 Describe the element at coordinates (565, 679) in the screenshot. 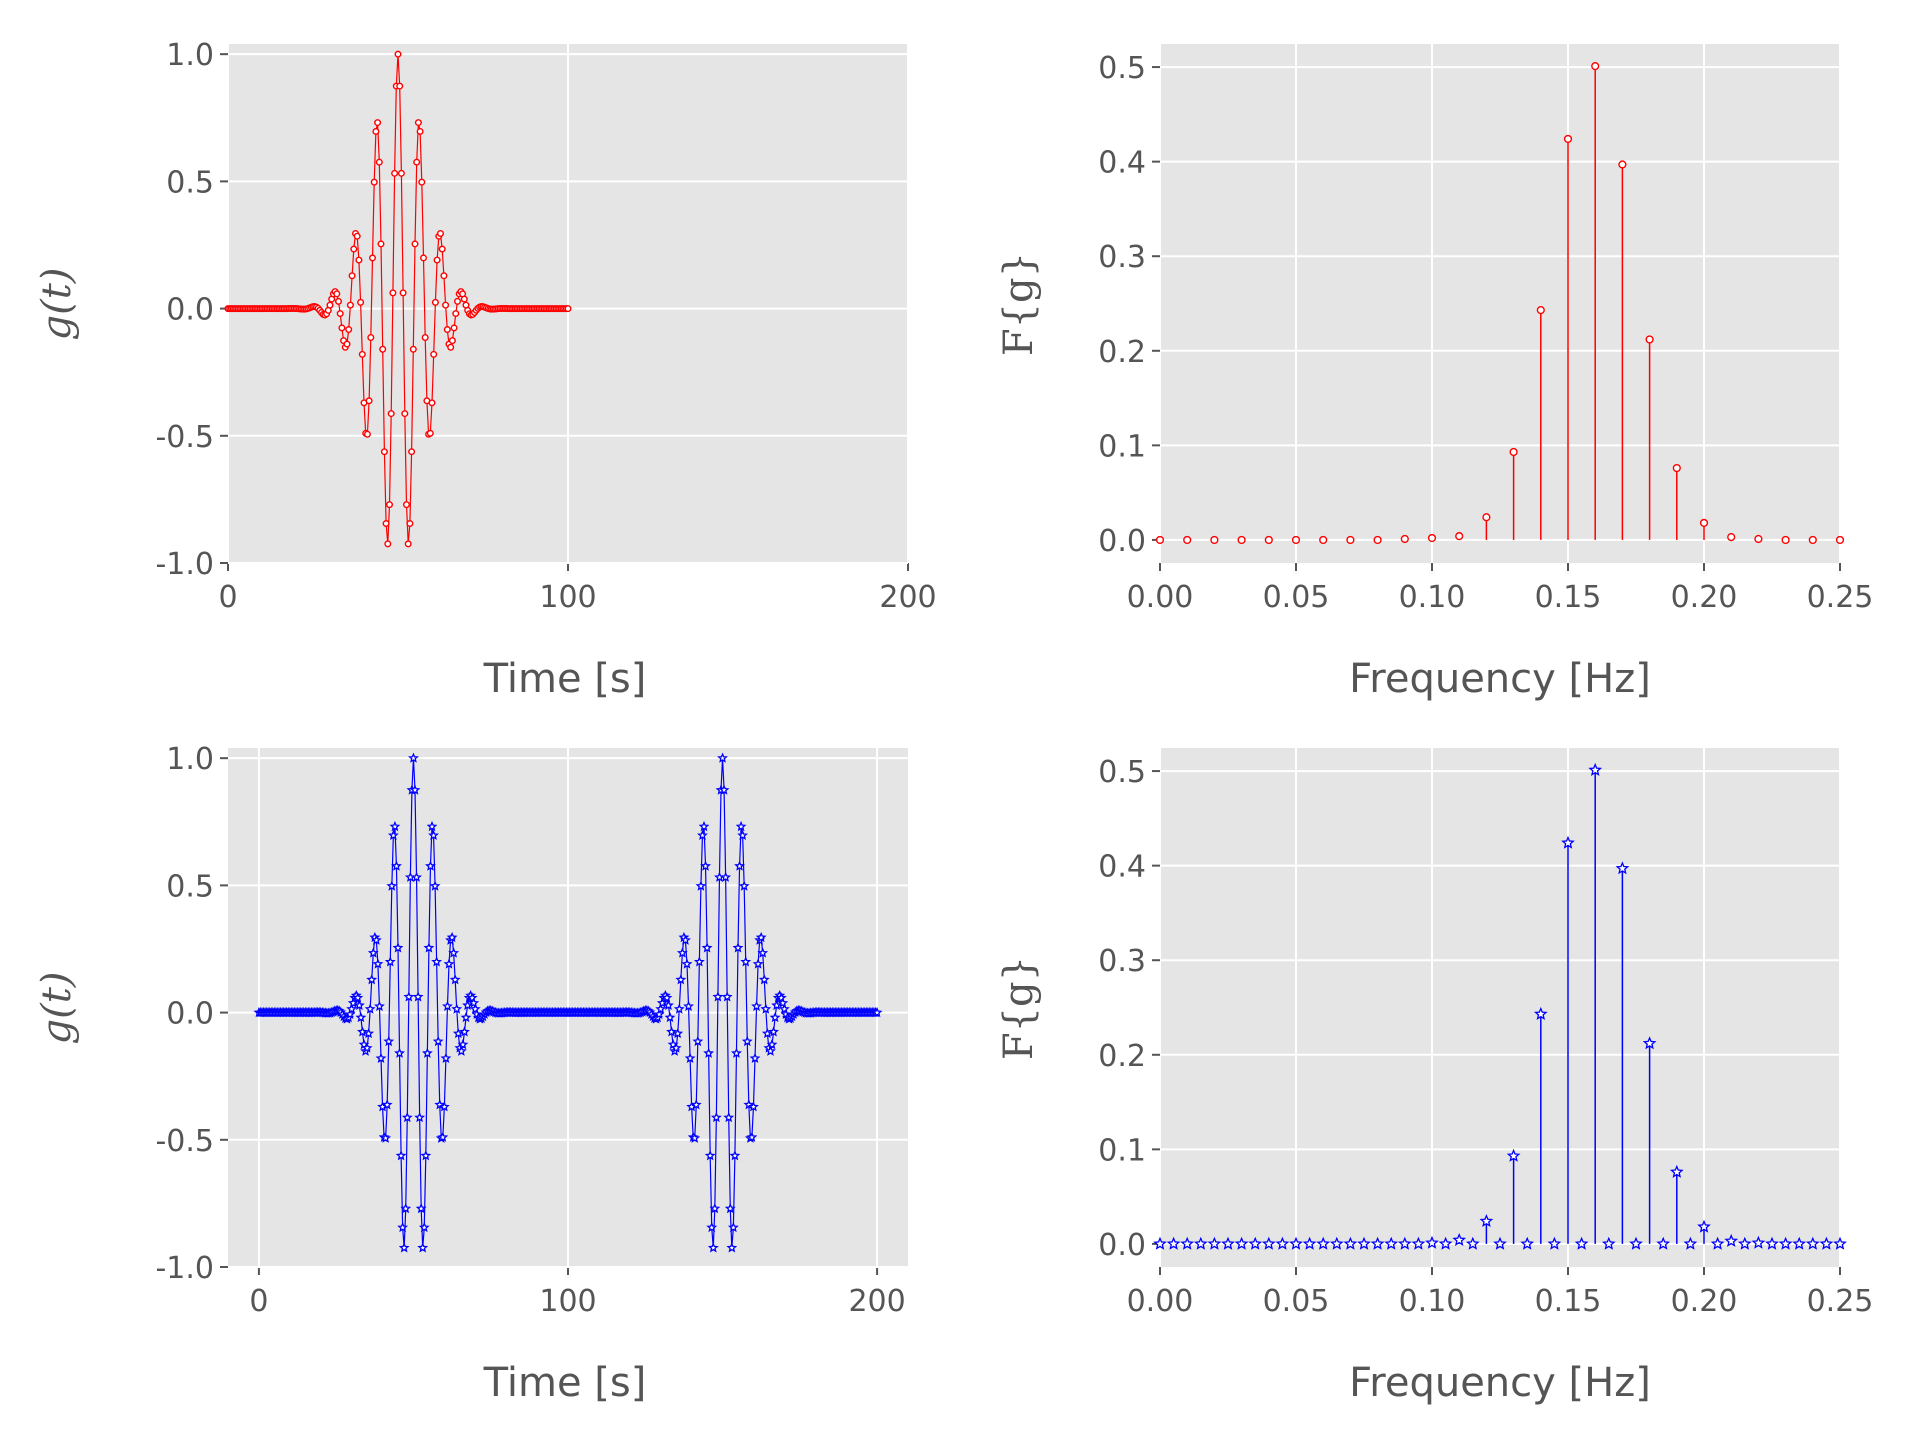

I see `x-axis-label: Time [s]` at that location.